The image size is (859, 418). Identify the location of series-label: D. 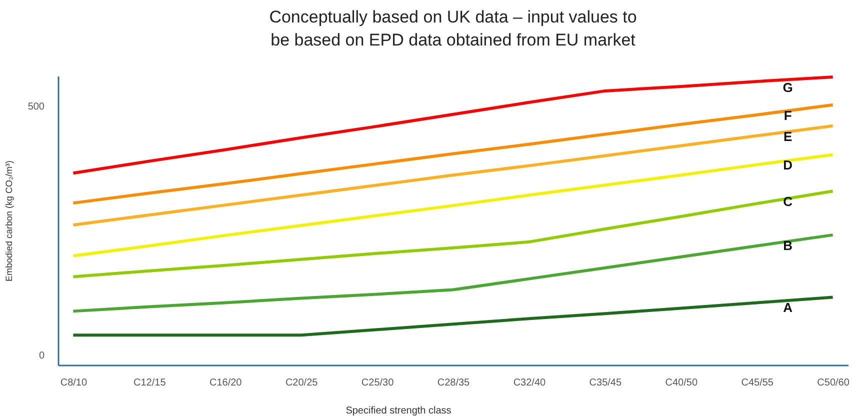
(788, 165).